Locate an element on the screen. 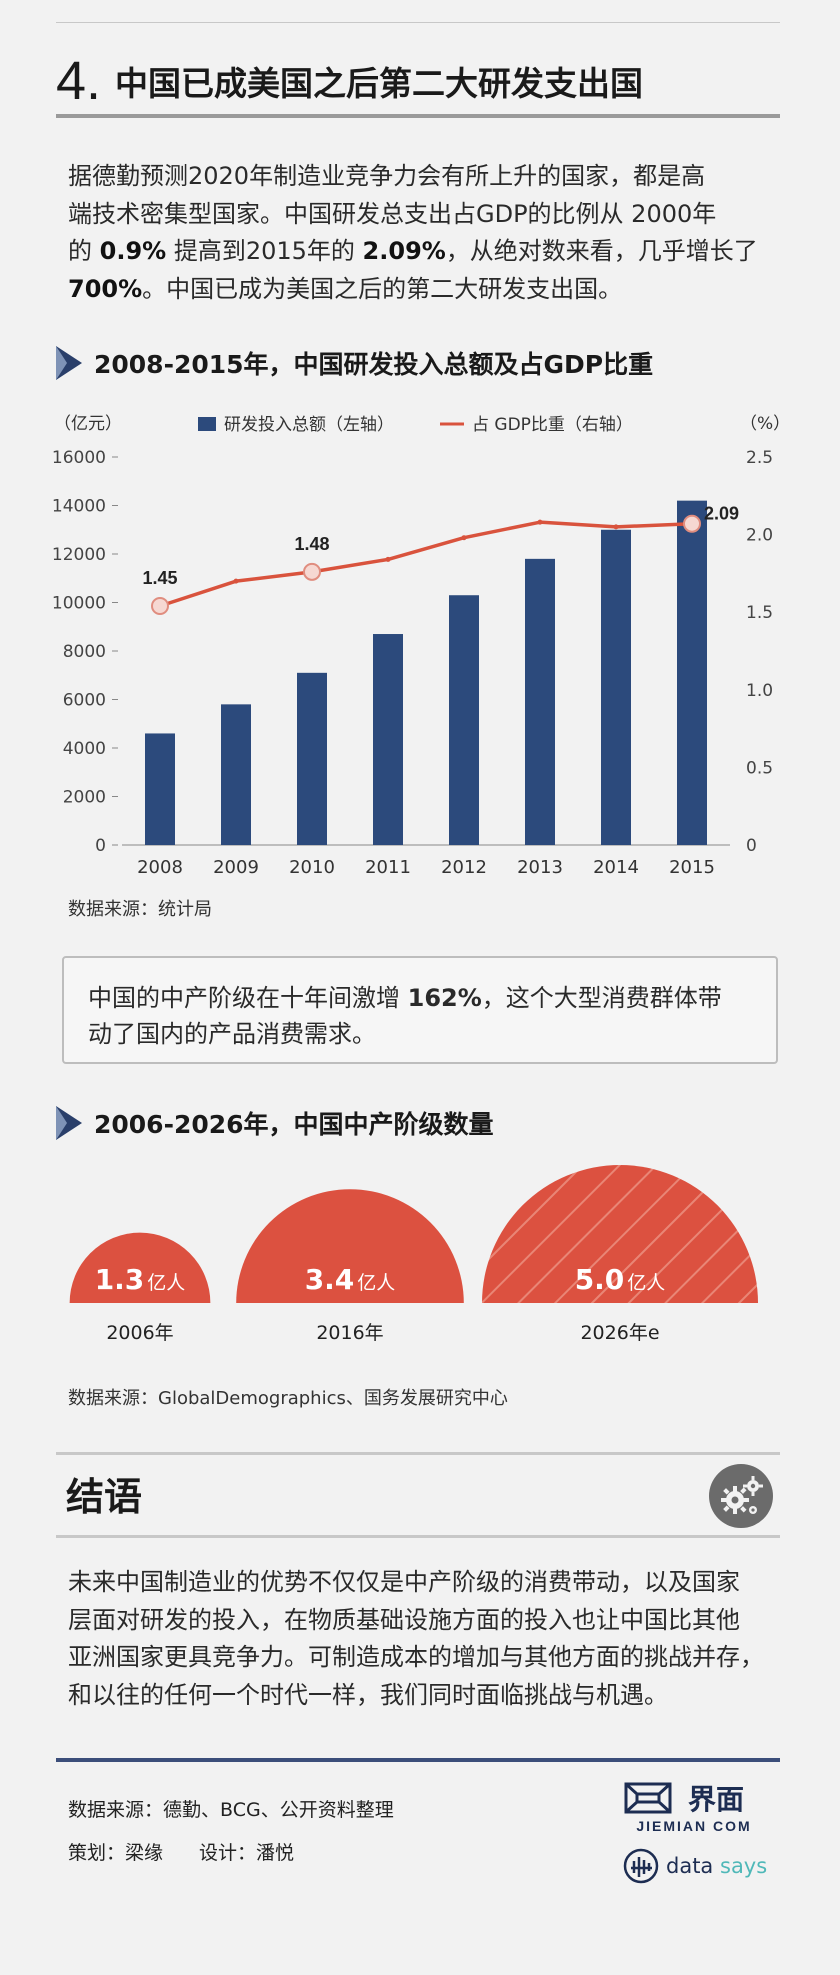 The height and width of the screenshot is (1975, 840). annotation-marker-2015 is located at coordinates (692, 523).